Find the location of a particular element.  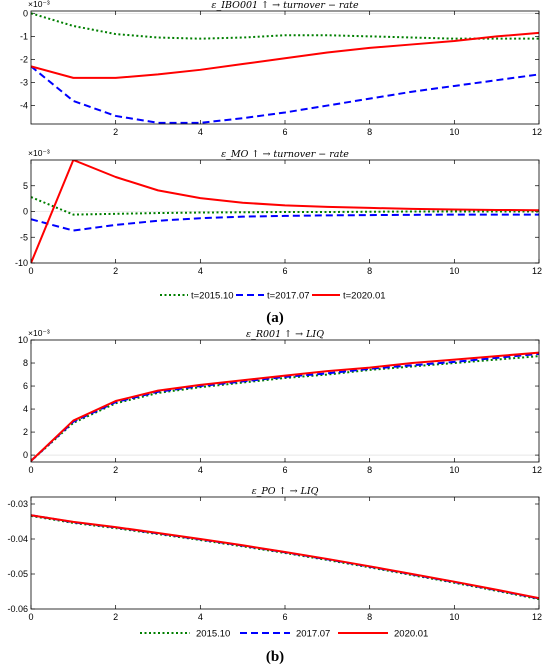

y-tick-label: -2 is located at coordinates (24, 59).